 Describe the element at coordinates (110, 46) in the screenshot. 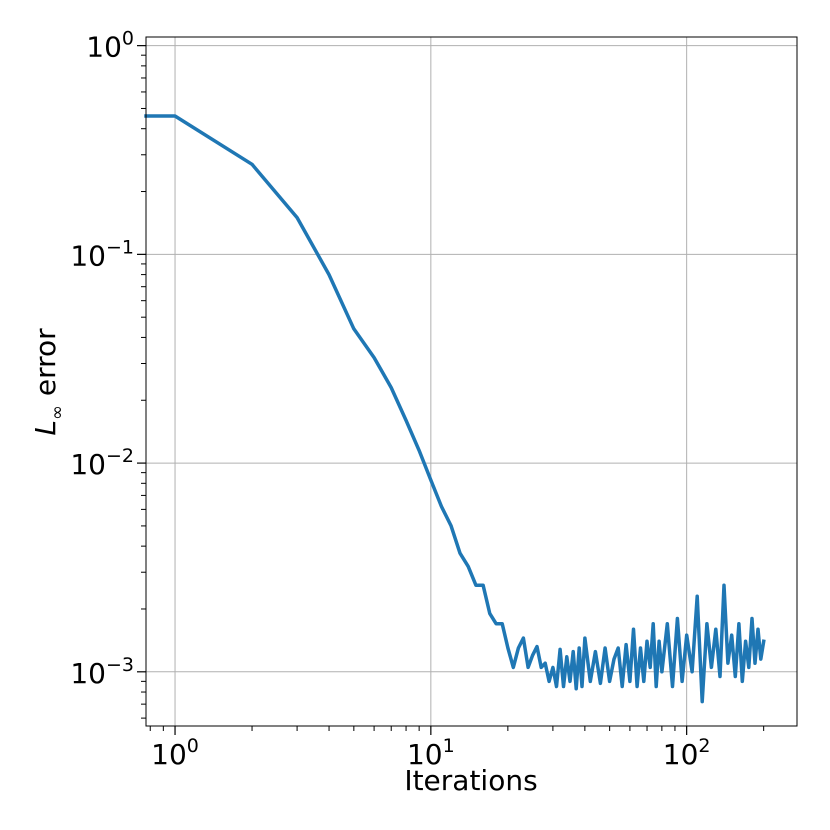

I see `y-tick-label-0: 10⁰` at that location.